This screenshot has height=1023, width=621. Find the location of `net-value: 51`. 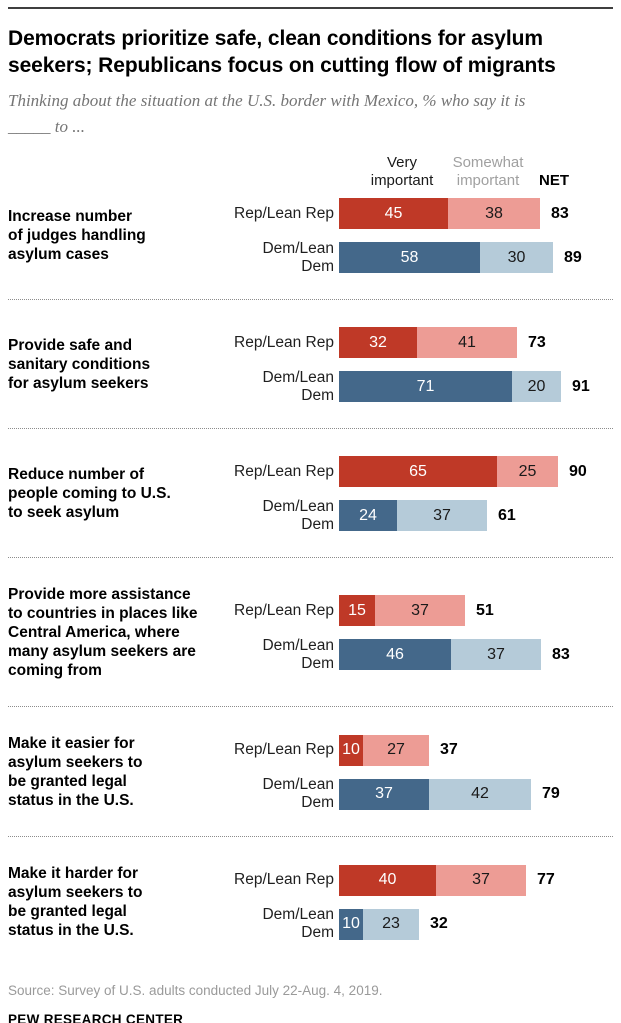

net-value: 51 is located at coordinates (485, 610).